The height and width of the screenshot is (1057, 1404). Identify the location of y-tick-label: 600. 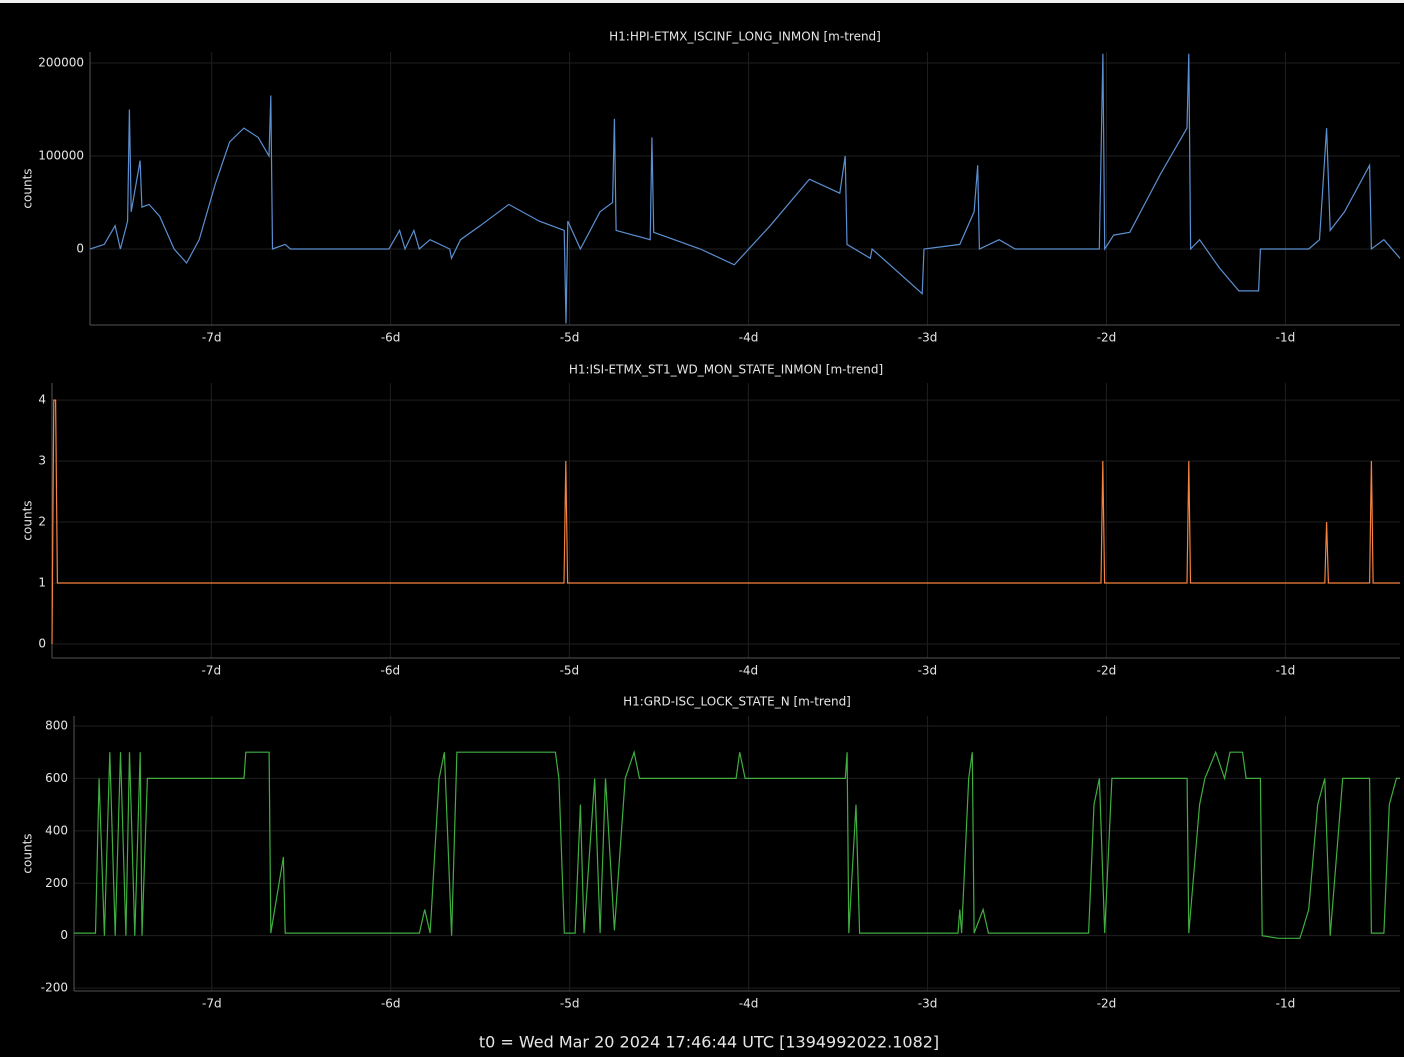
(56, 778).